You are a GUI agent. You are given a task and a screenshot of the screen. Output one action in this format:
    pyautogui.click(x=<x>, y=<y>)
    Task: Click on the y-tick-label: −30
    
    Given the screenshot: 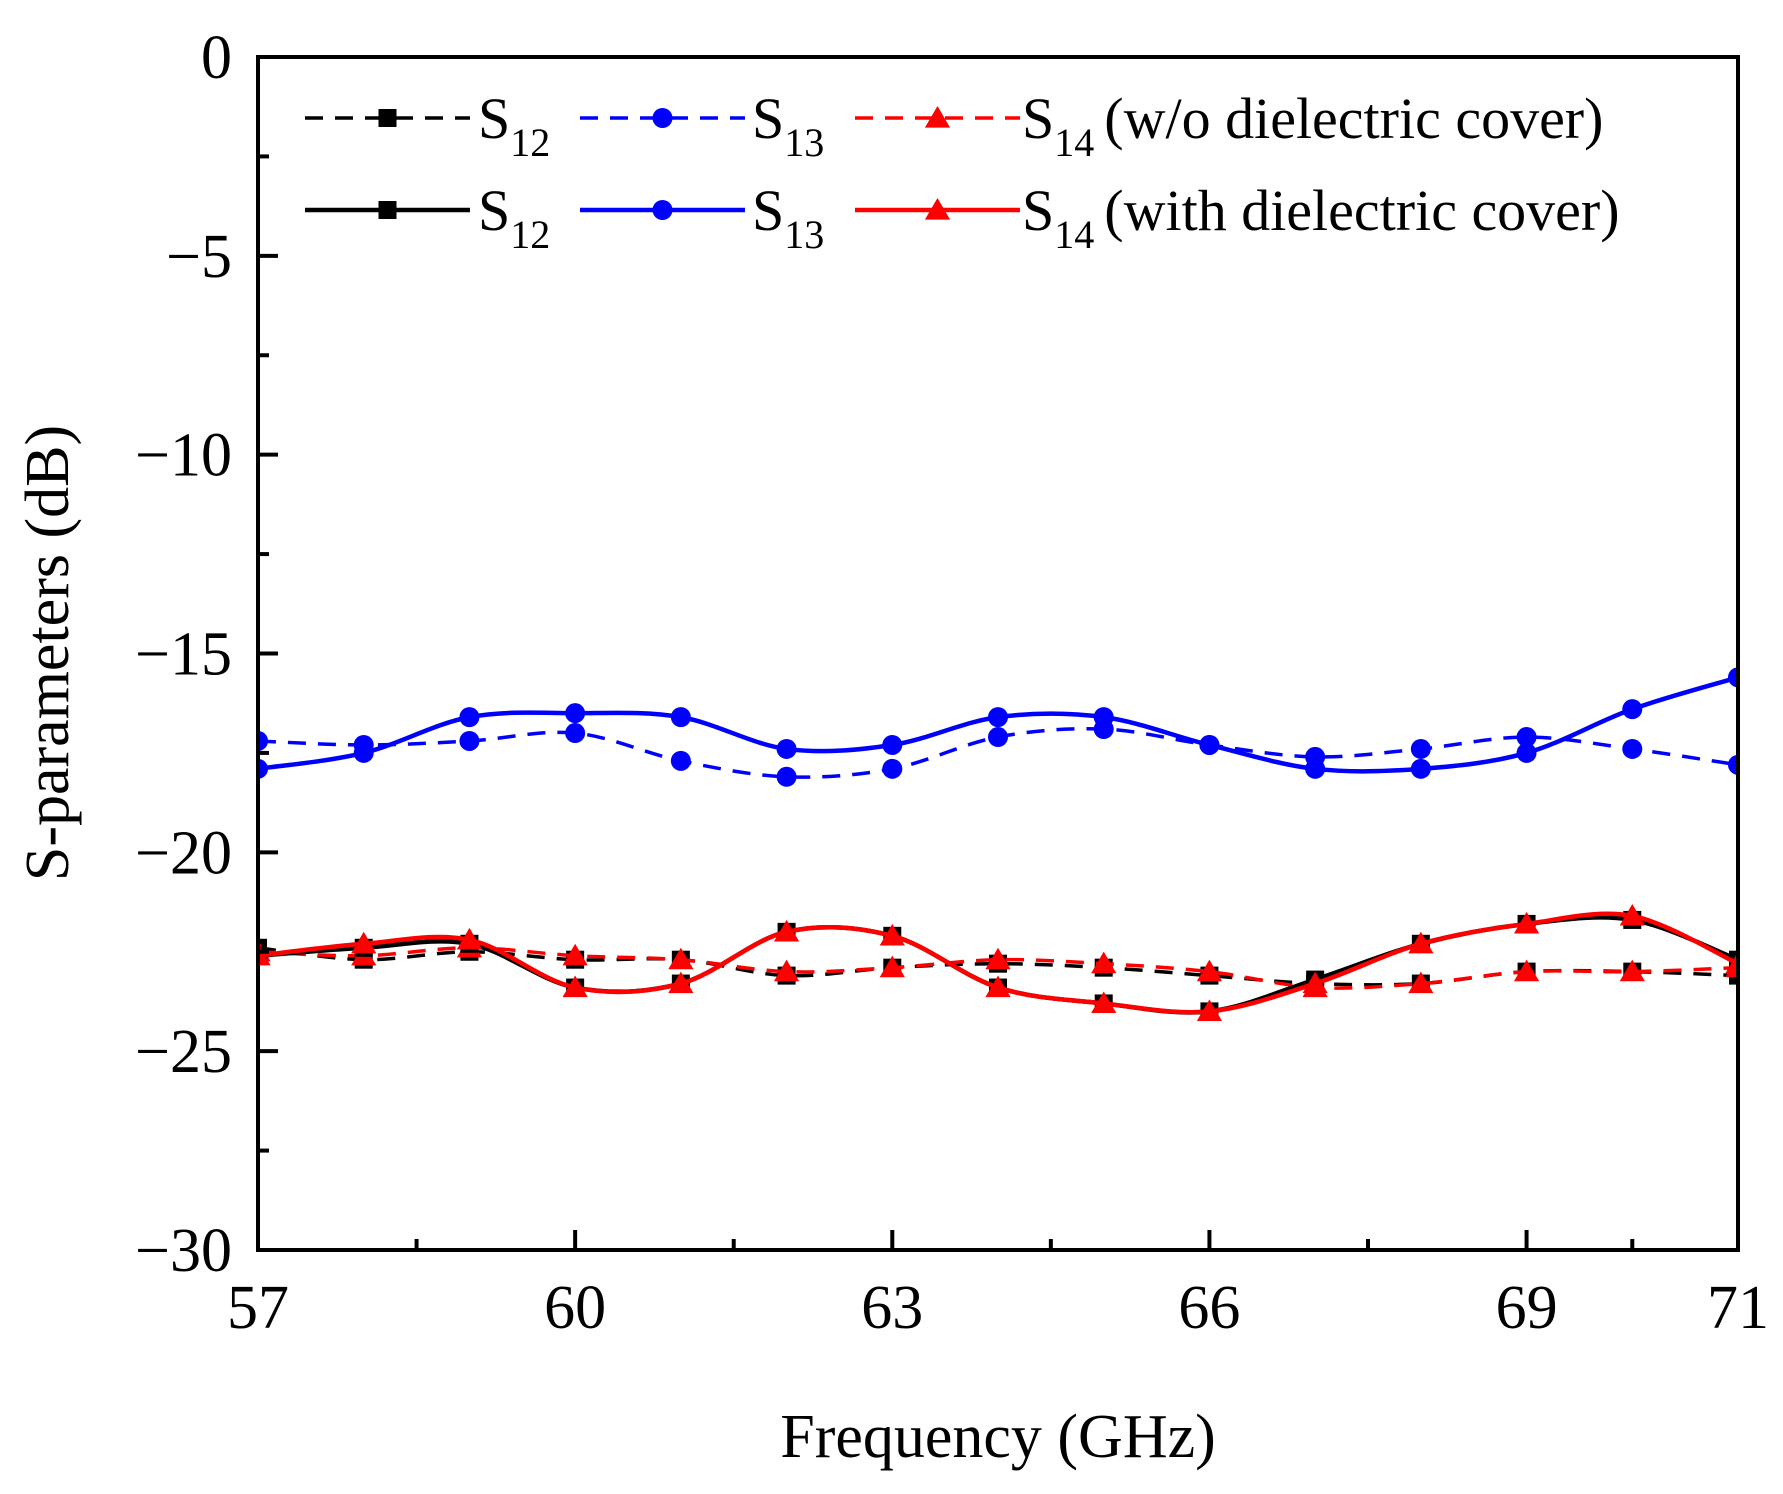 What is the action you would take?
    pyautogui.click(x=183, y=1251)
    